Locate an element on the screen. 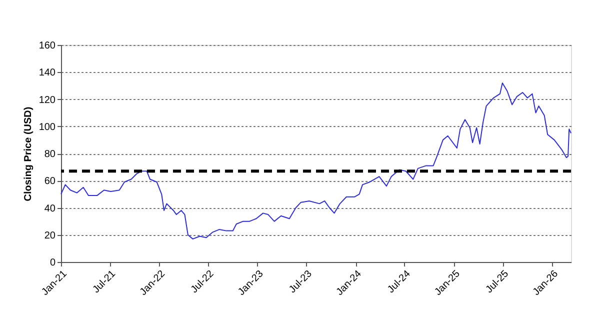  y-tick-label: 160 is located at coordinates (47, 46).